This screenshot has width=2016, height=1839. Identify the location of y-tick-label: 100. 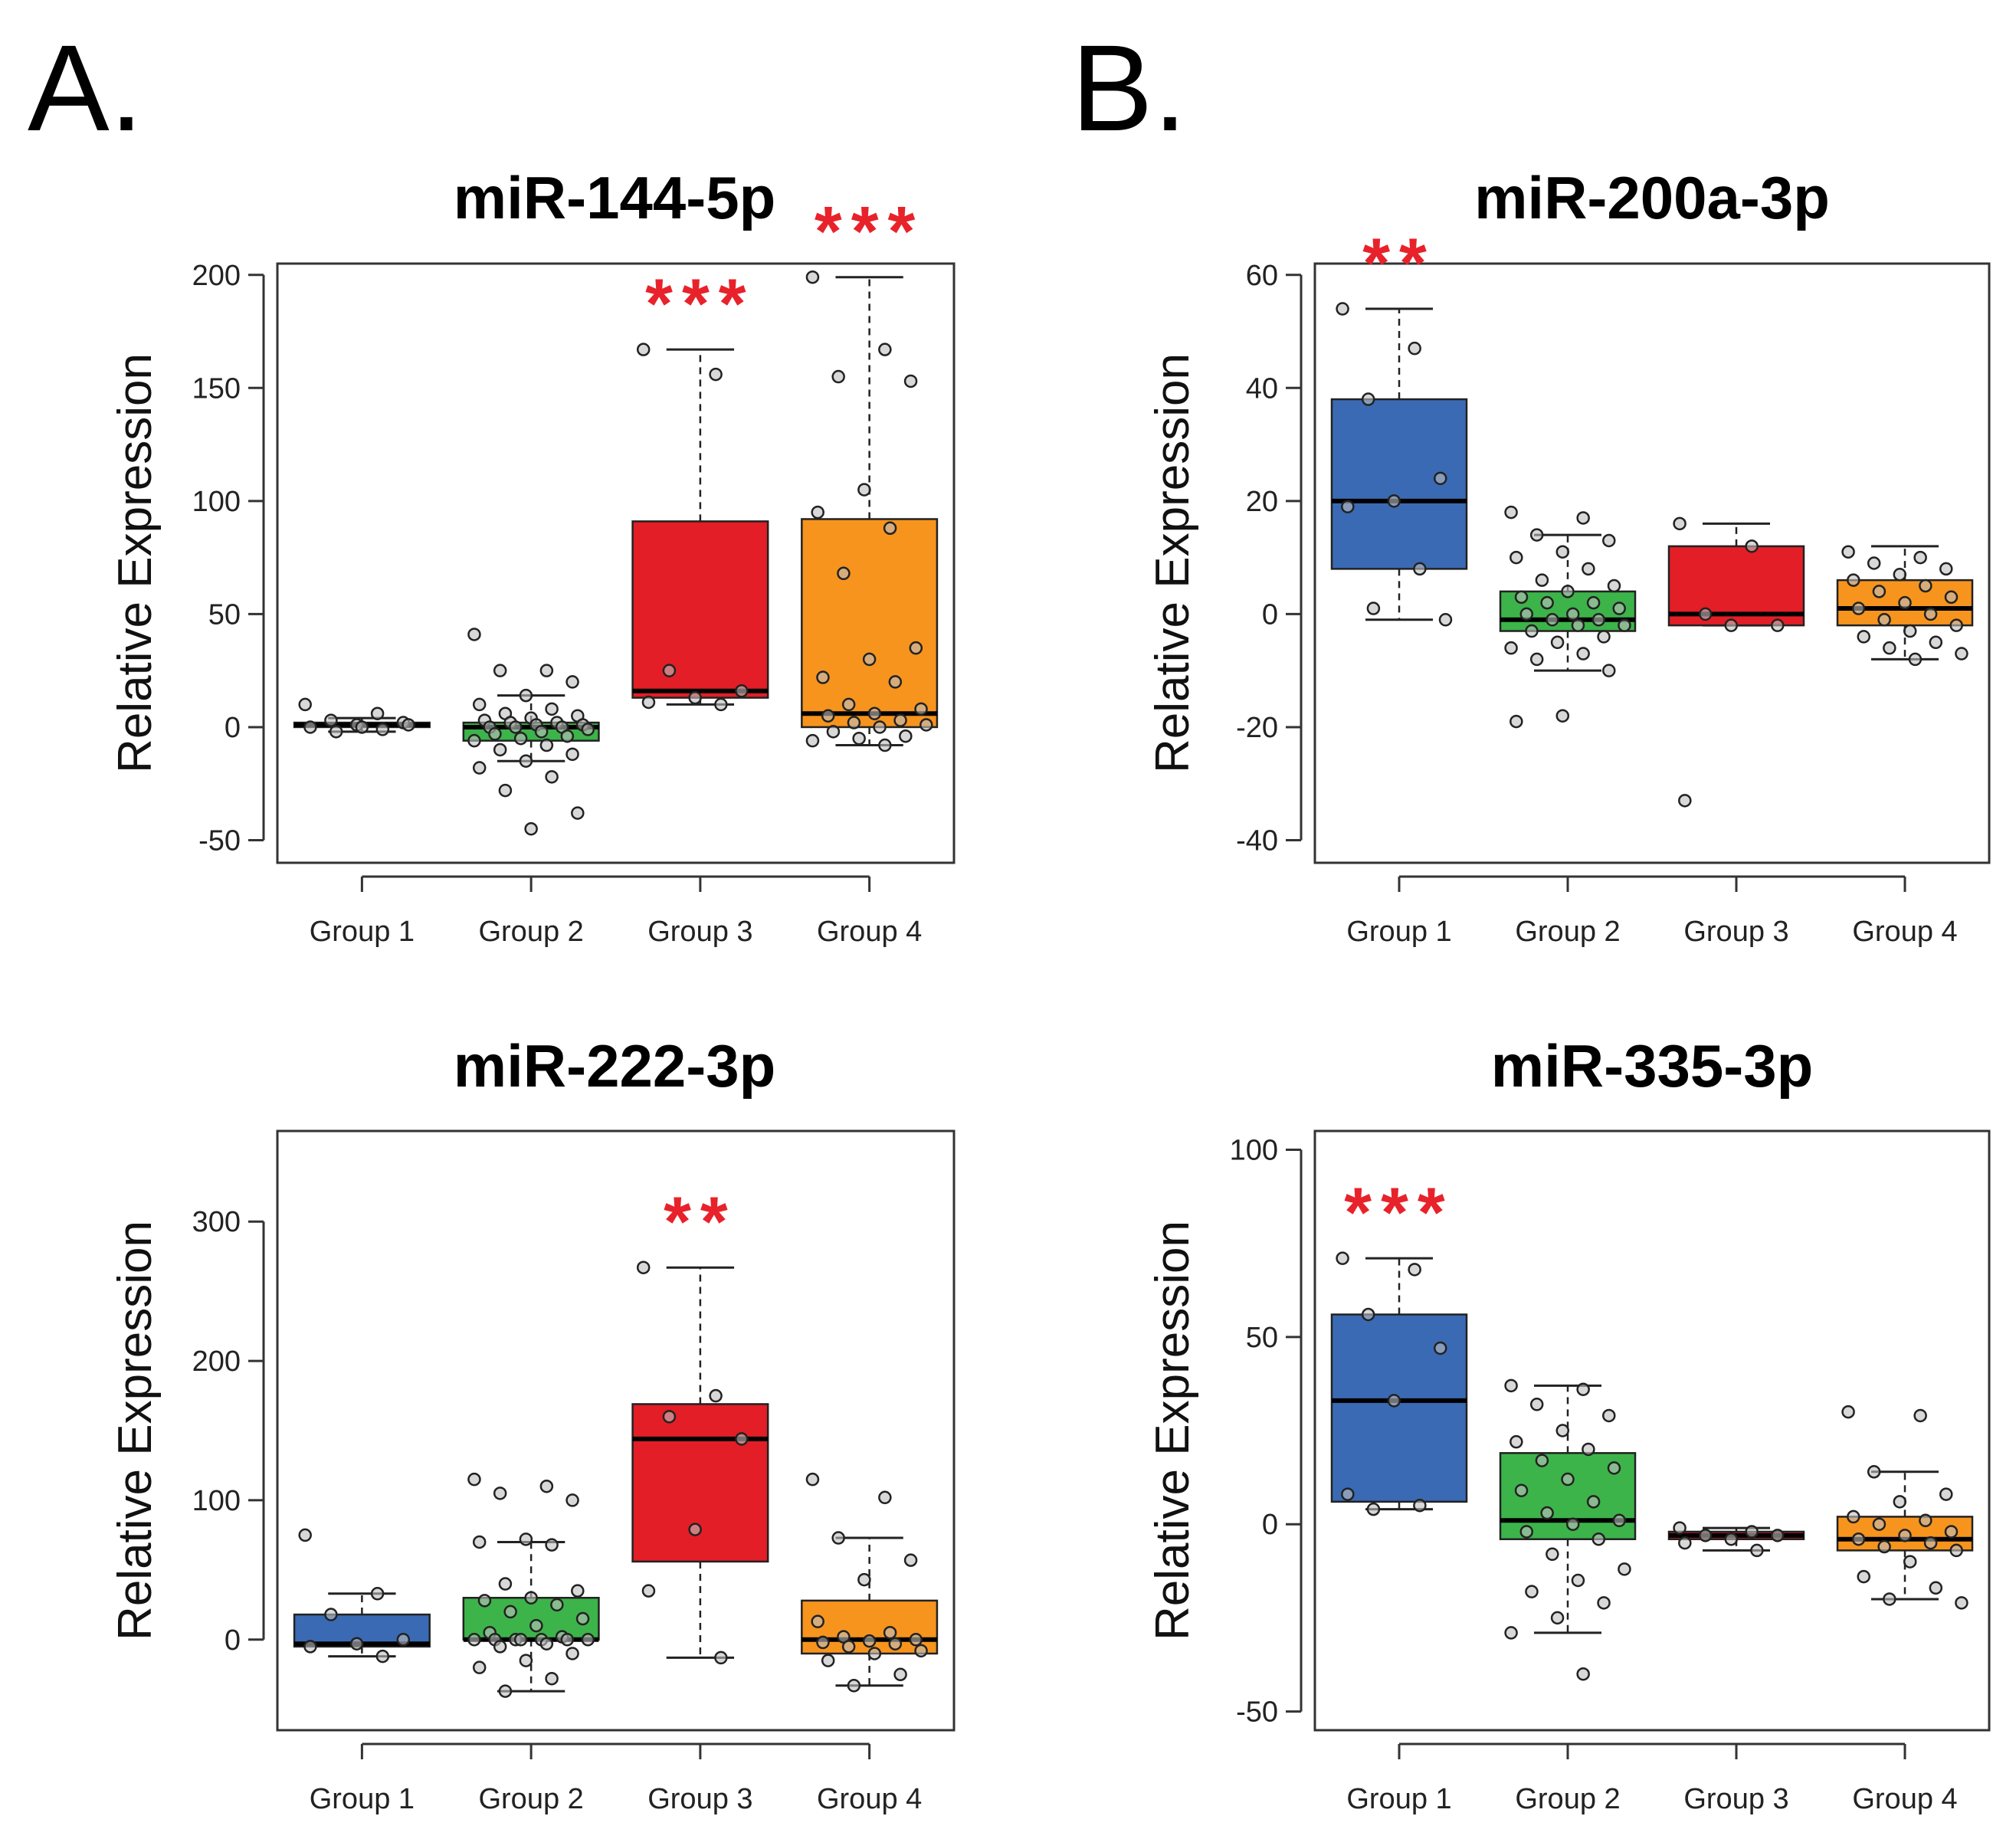
(216, 502).